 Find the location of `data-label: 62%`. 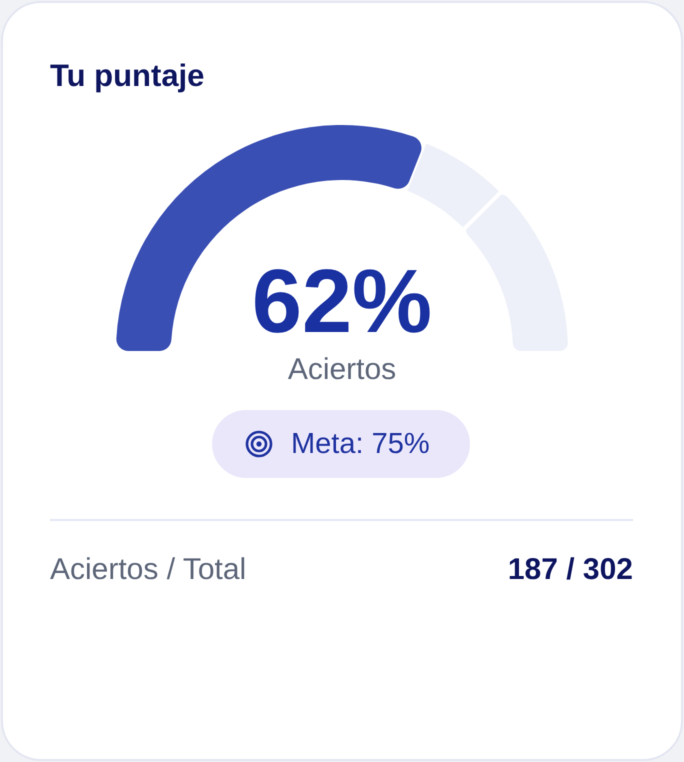

data-label: 62% is located at coordinates (342, 302).